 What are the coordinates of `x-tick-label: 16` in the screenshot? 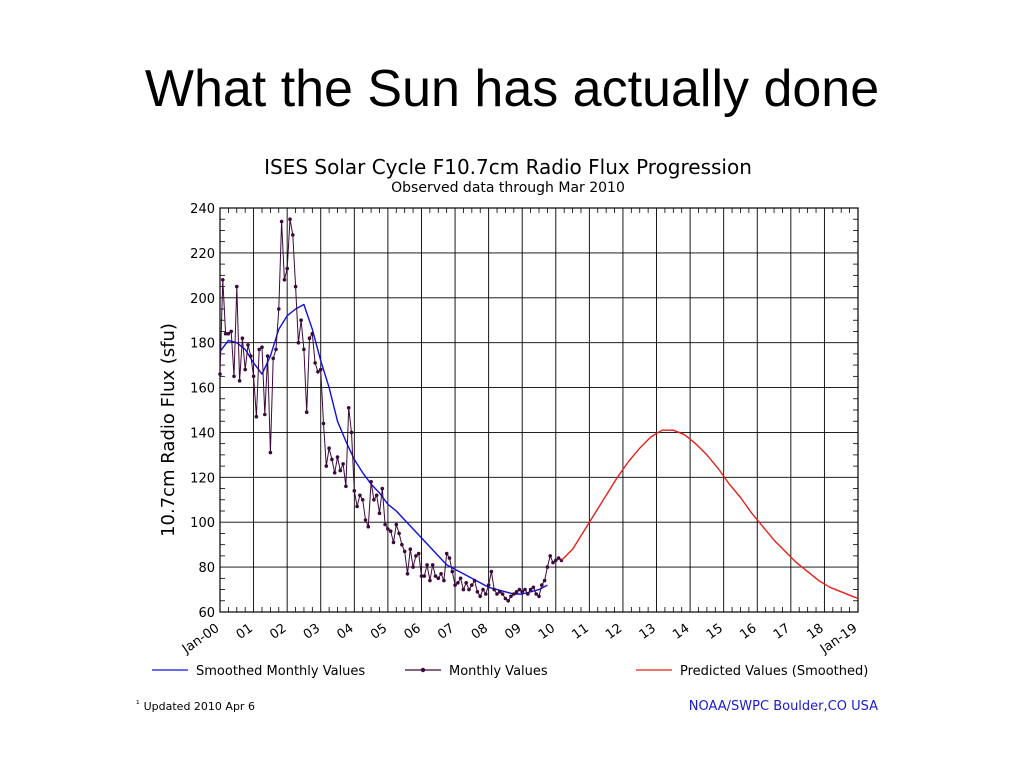 It's located at (748, 632).